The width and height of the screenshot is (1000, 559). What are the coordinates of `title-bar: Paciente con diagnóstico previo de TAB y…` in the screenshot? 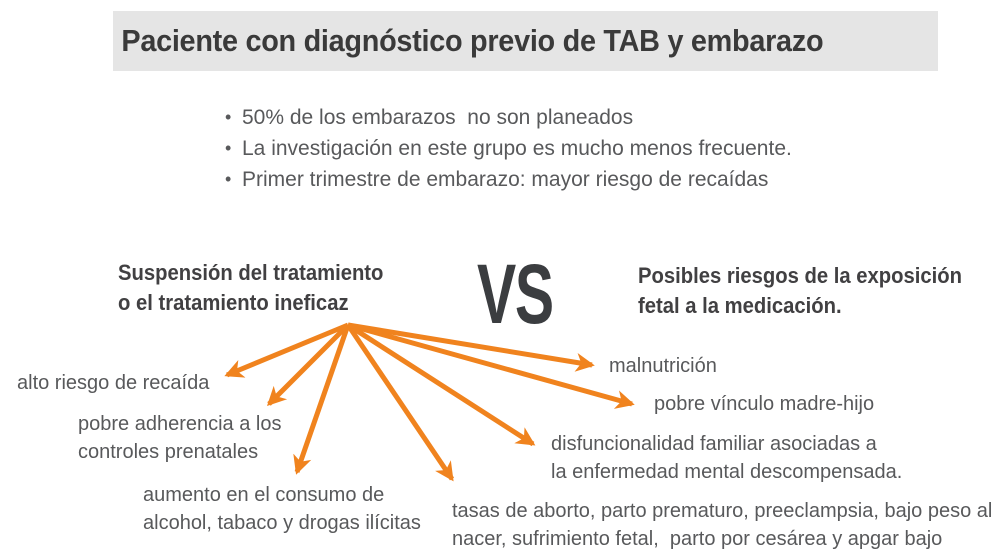 It's located at (525, 41).